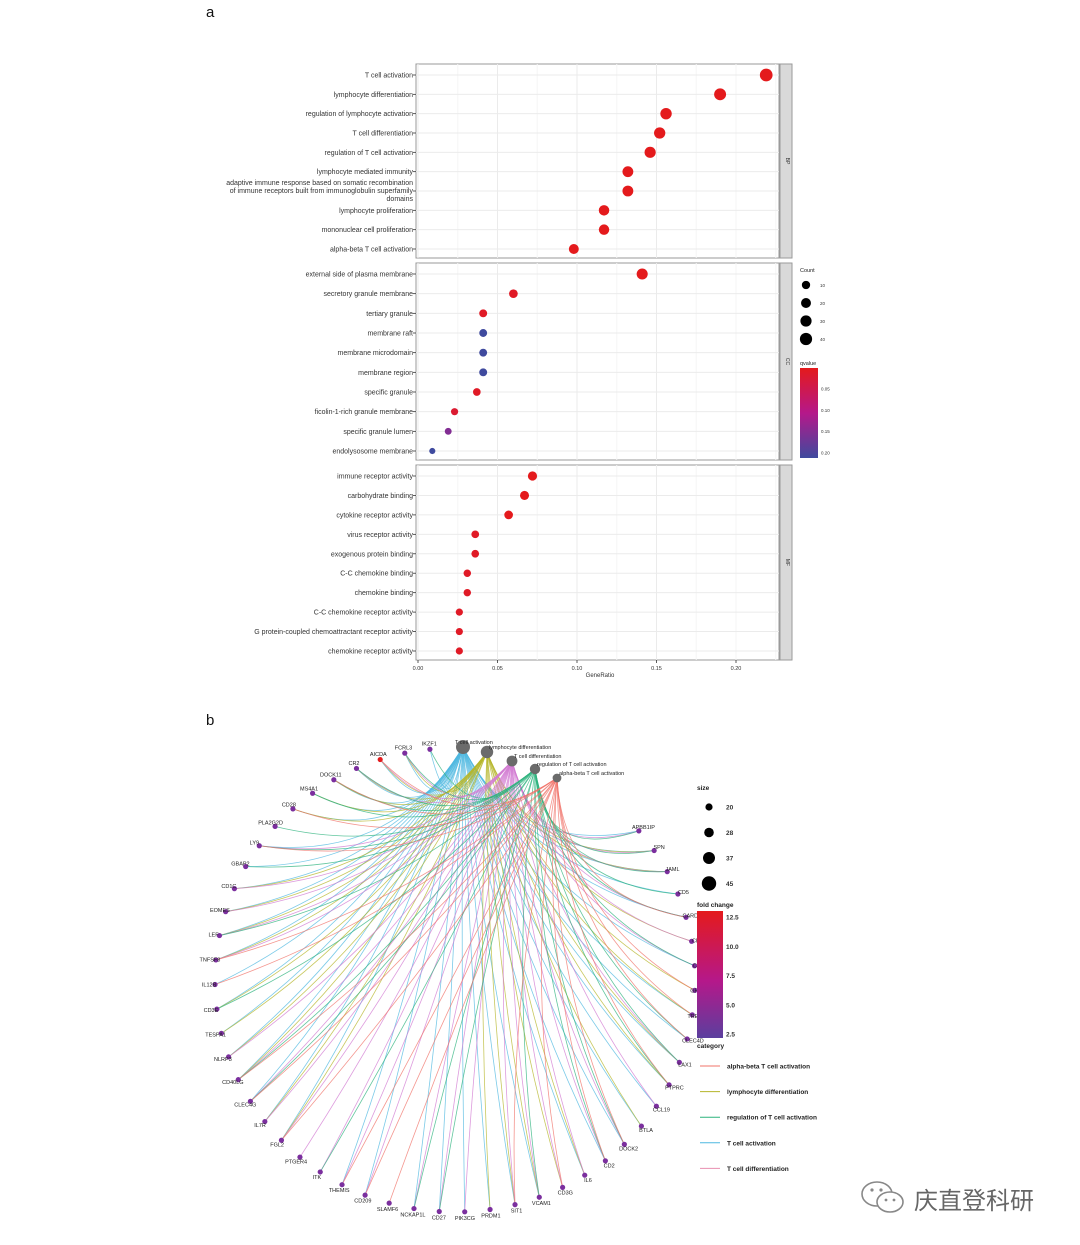 The image size is (1080, 1245). I want to click on category-label: T cell differentiation, so click(538, 757).